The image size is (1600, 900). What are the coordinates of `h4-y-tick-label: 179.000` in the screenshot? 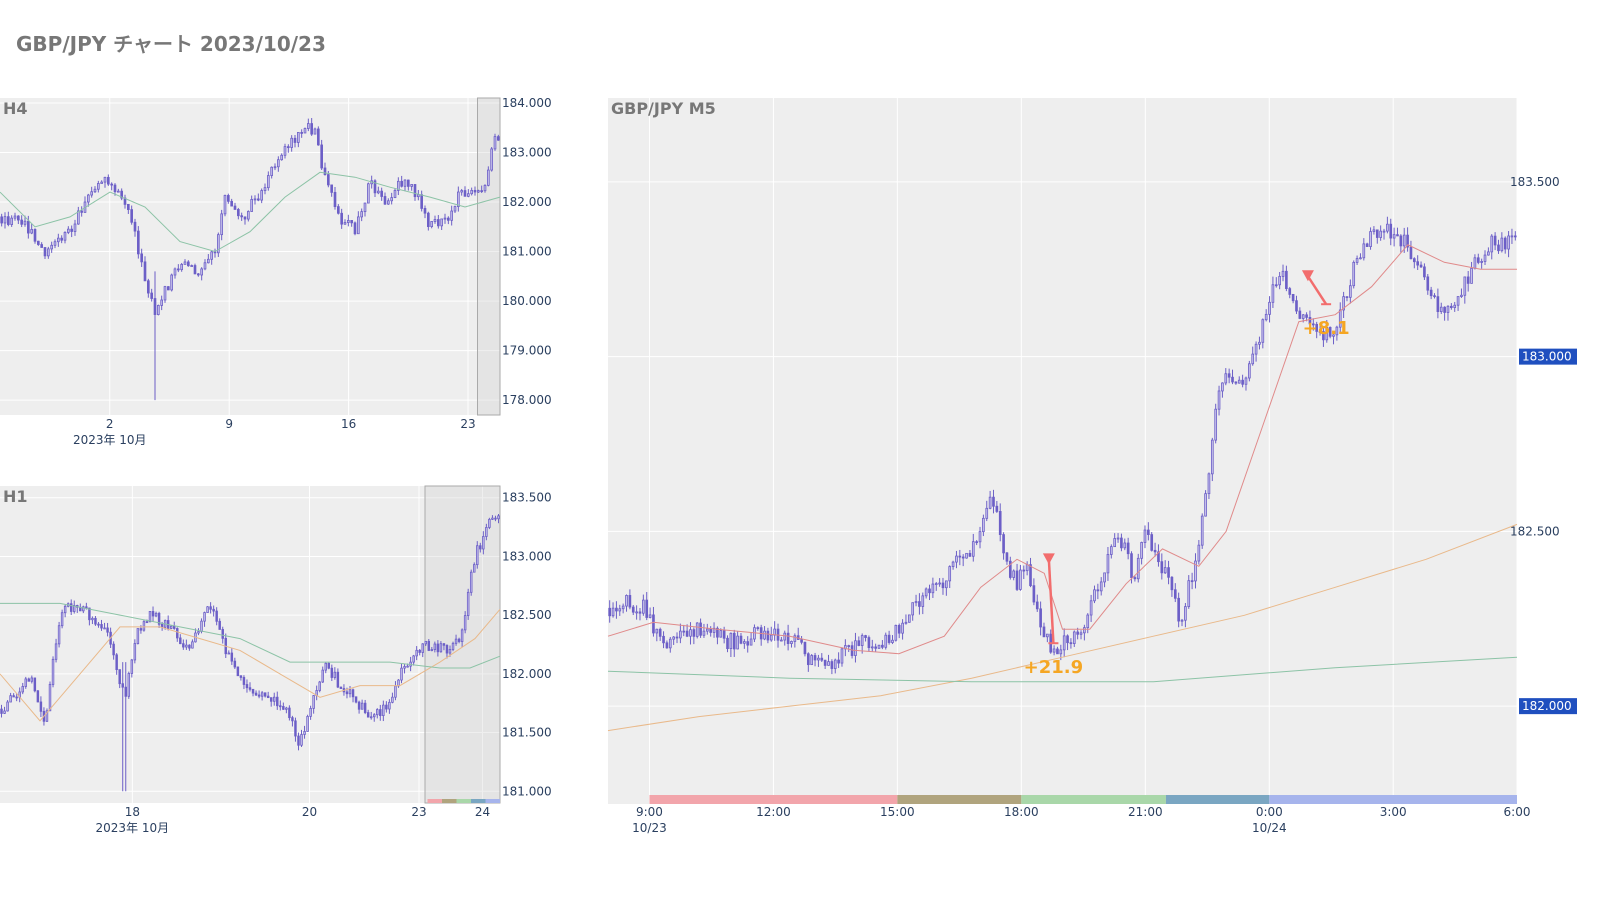 It's located at (527, 351).